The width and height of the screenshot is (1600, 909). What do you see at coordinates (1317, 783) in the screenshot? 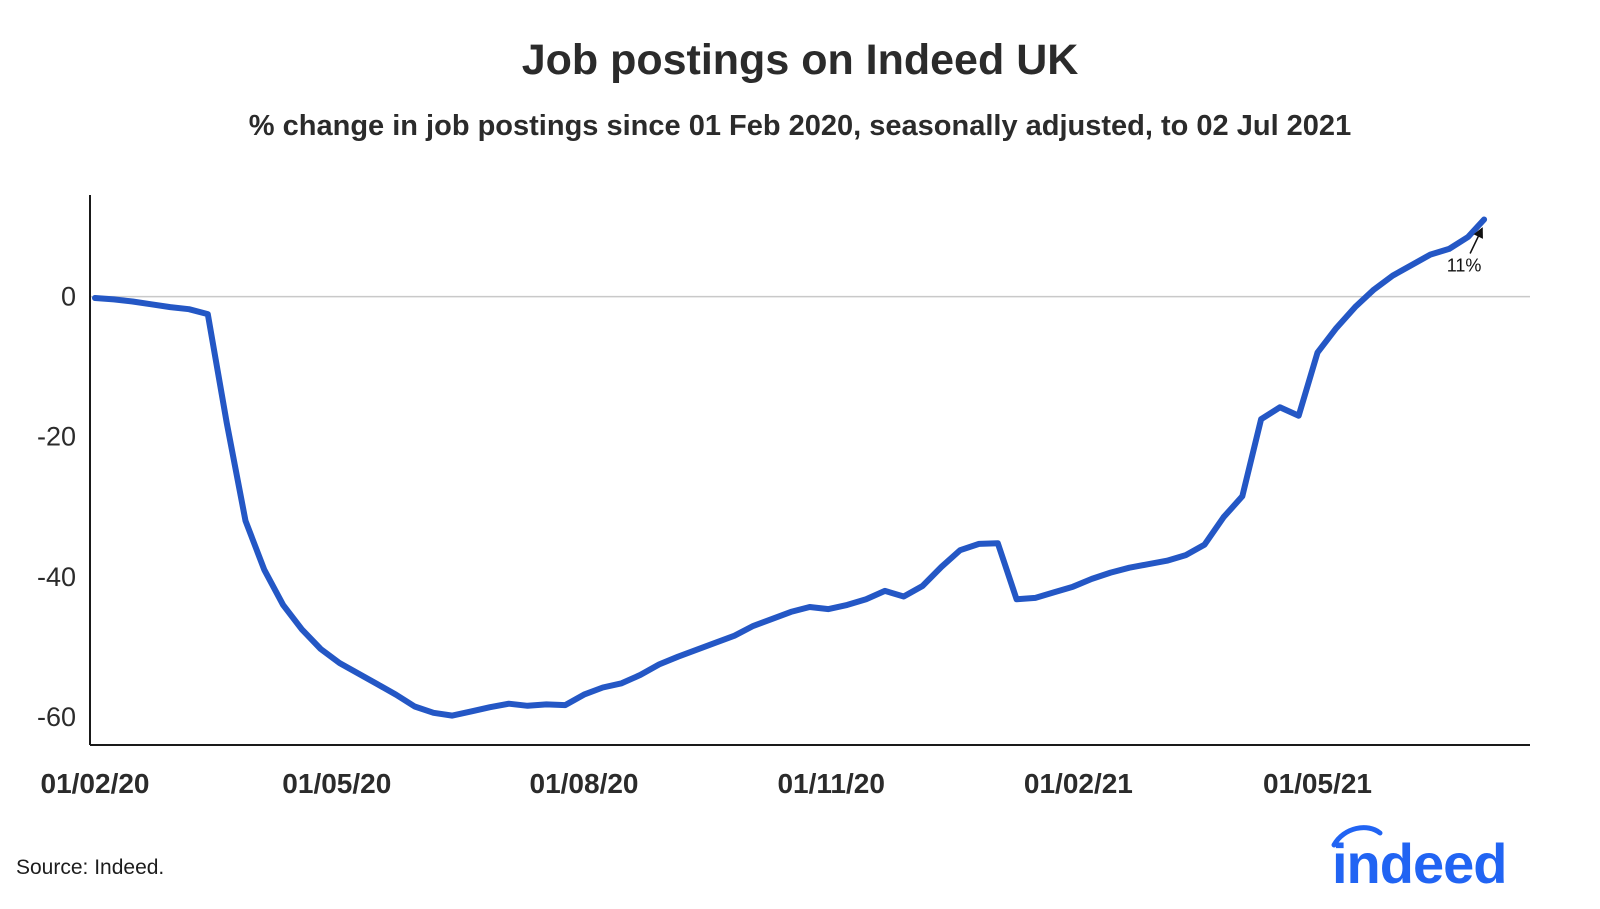
I see `x-tick-label: 01/05/21` at bounding box center [1317, 783].